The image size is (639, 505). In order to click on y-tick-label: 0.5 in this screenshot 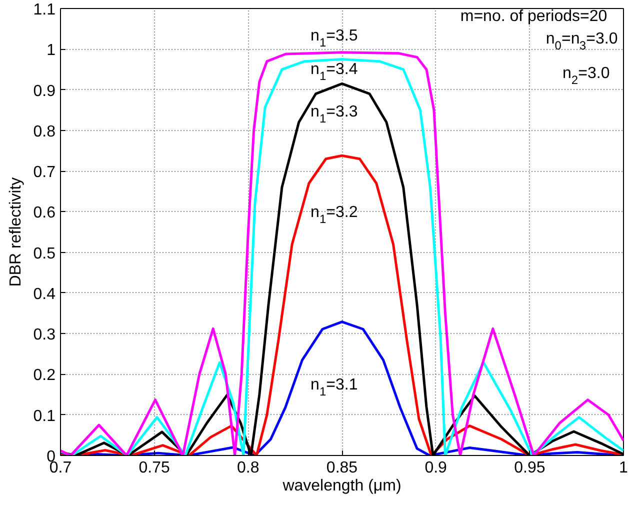, I will do `click(44, 253)`.